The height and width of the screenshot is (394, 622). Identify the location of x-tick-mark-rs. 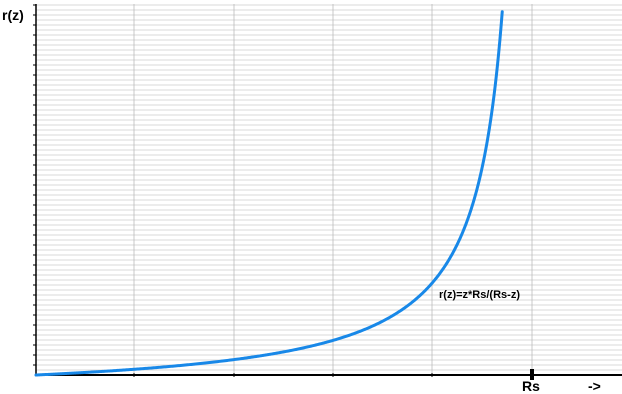
(532, 374).